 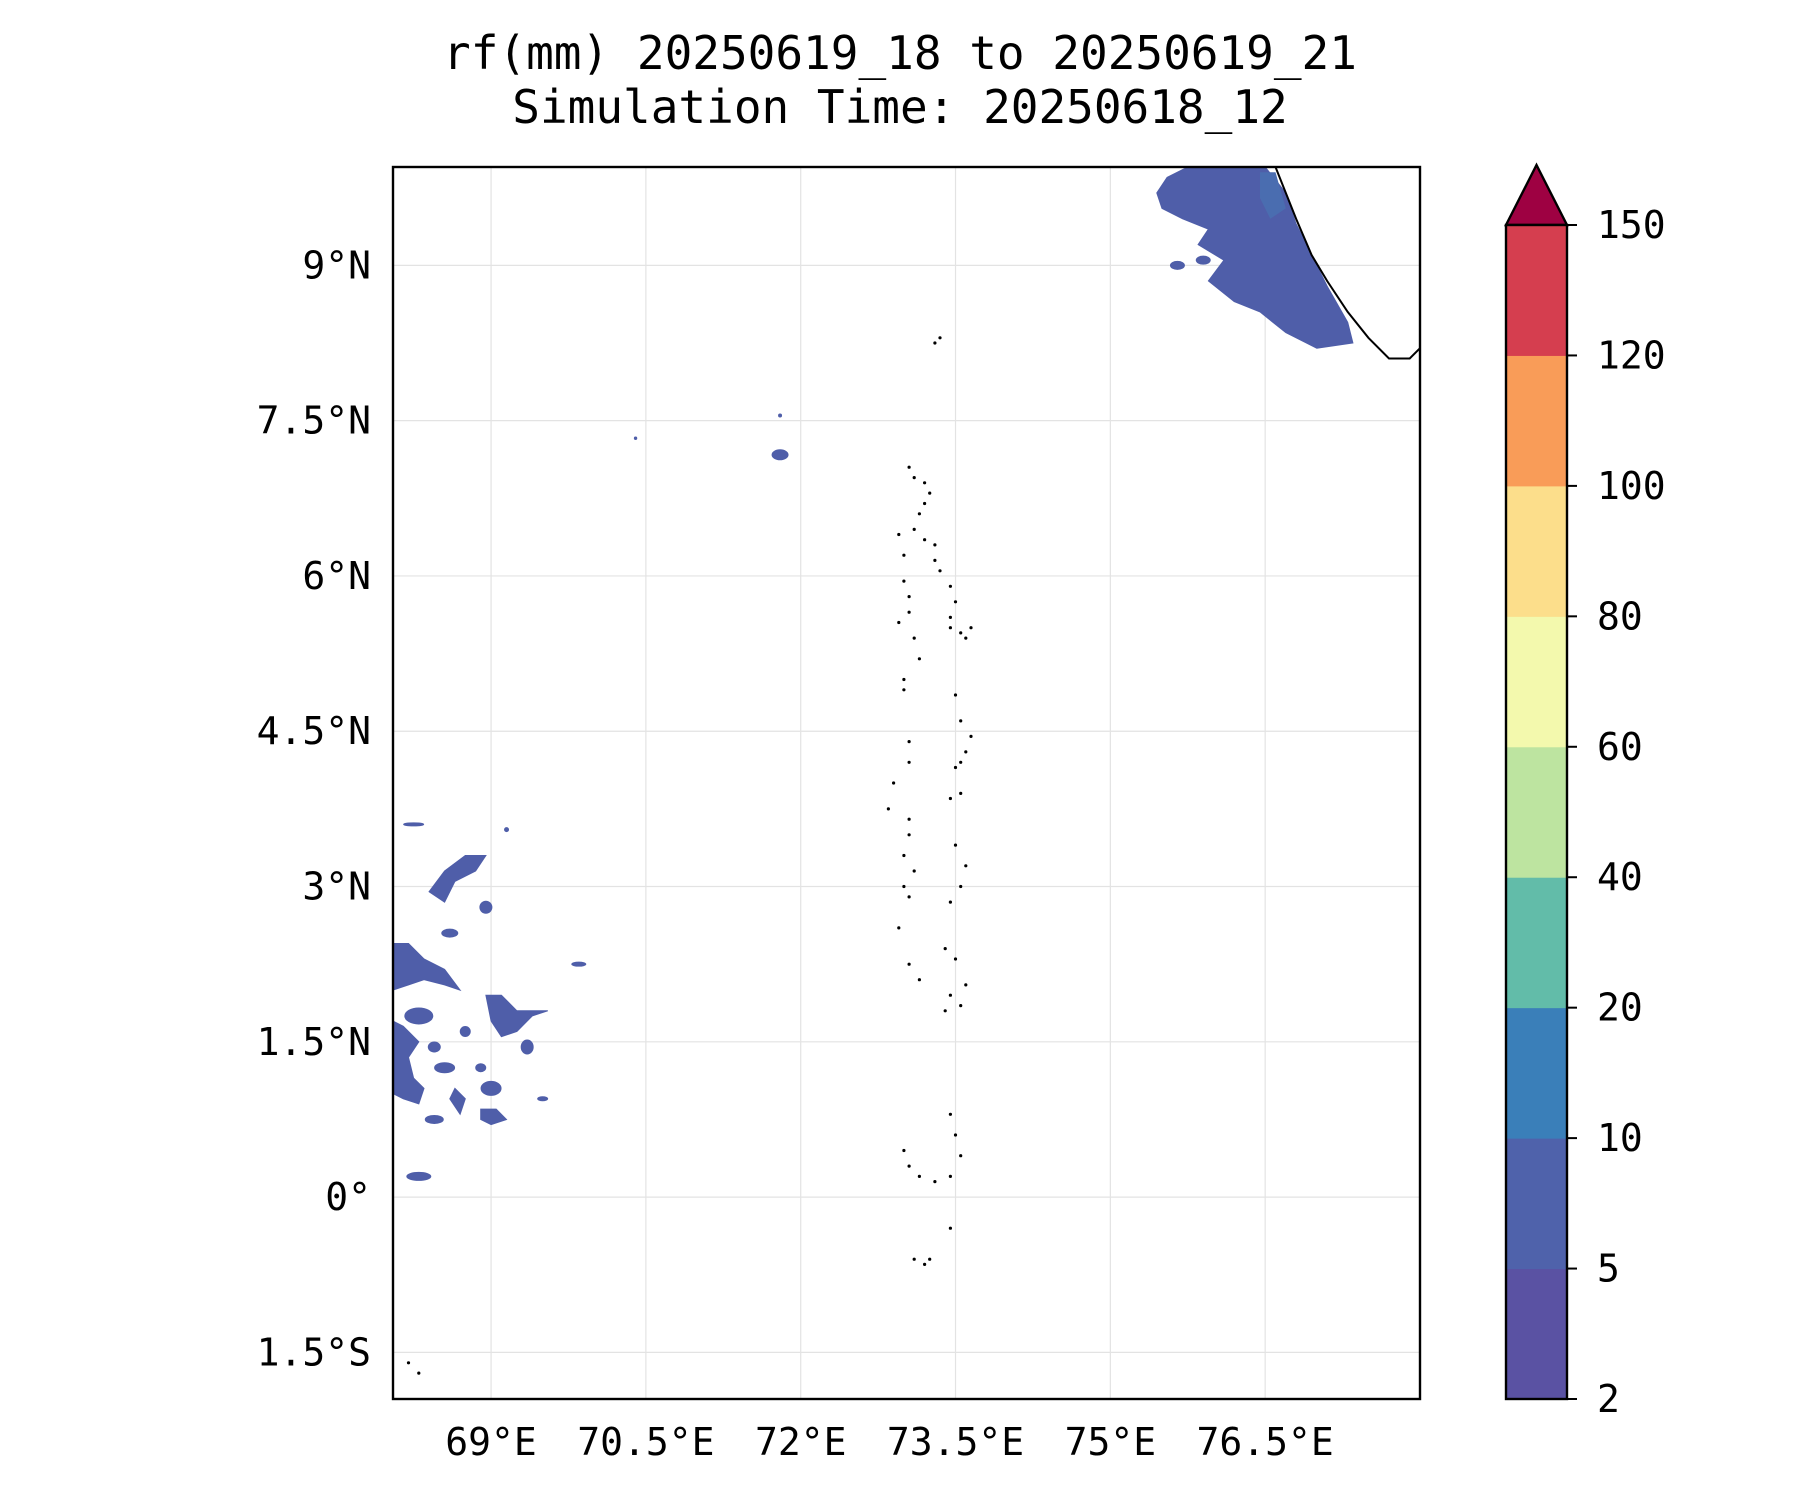 I want to click on colorbar-bands, so click(x=1536, y=812).